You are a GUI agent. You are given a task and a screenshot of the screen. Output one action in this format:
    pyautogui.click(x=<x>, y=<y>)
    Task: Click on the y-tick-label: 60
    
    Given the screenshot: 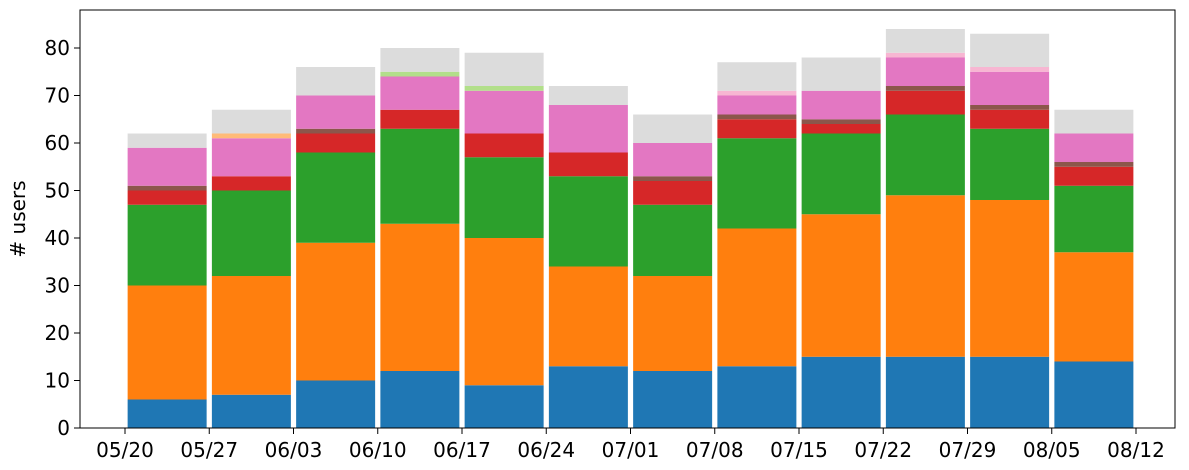 What is the action you would take?
    pyautogui.click(x=57, y=143)
    